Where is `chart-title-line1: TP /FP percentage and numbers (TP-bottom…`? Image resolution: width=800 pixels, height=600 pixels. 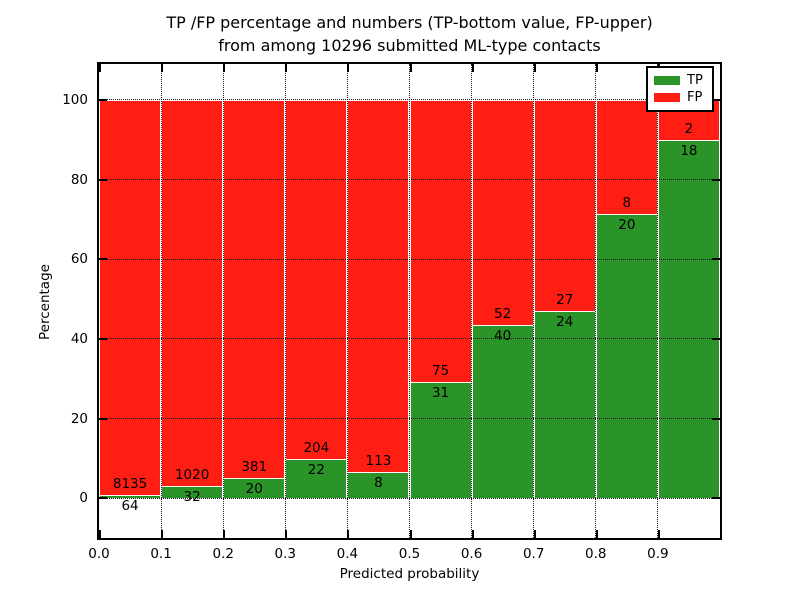 chart-title-line1: TP /FP percentage and numbers (TP-bottom… is located at coordinates (409, 22).